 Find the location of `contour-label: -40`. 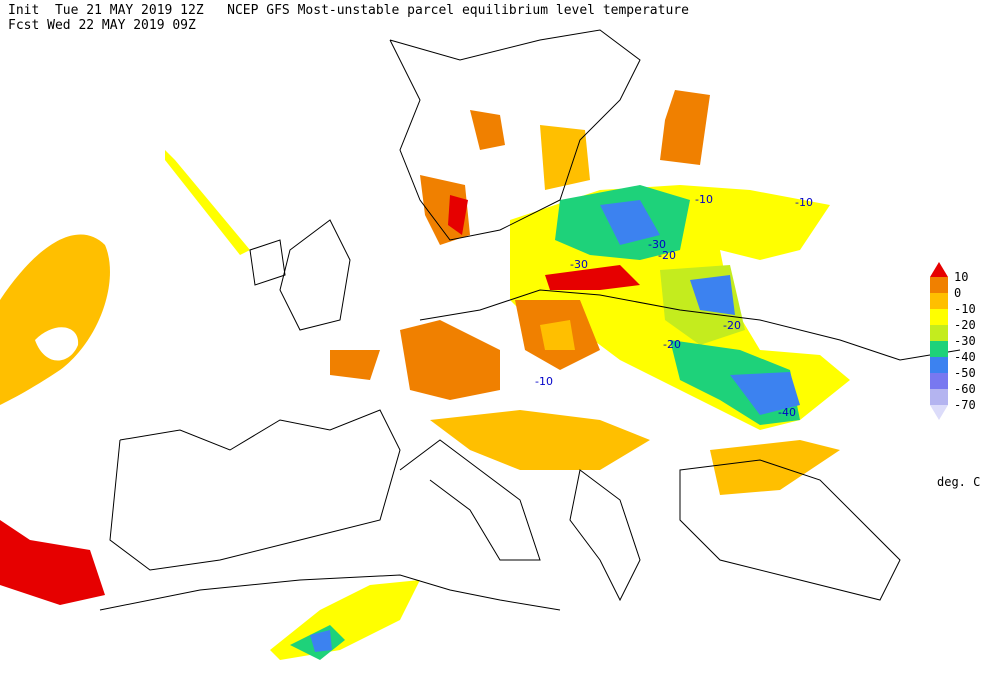

contour-label: -40 is located at coordinates (787, 412).